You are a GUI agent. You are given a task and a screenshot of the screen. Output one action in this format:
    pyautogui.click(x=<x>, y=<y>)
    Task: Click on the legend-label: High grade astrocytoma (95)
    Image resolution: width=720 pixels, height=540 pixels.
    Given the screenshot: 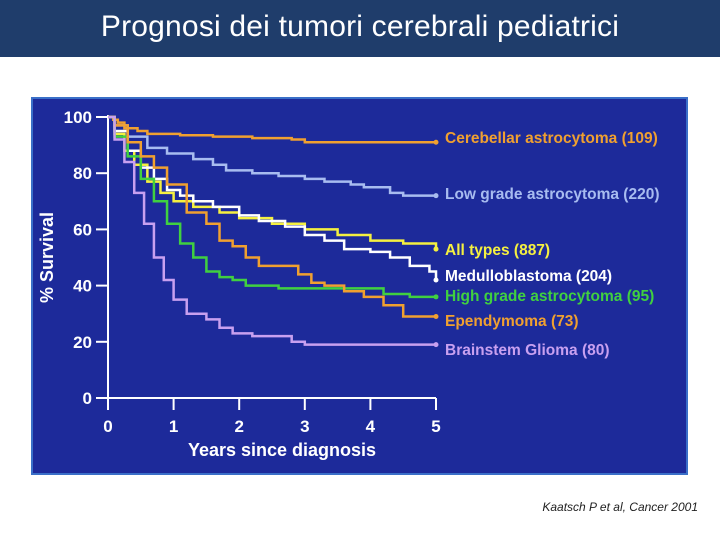 What is the action you would take?
    pyautogui.click(x=549, y=296)
    